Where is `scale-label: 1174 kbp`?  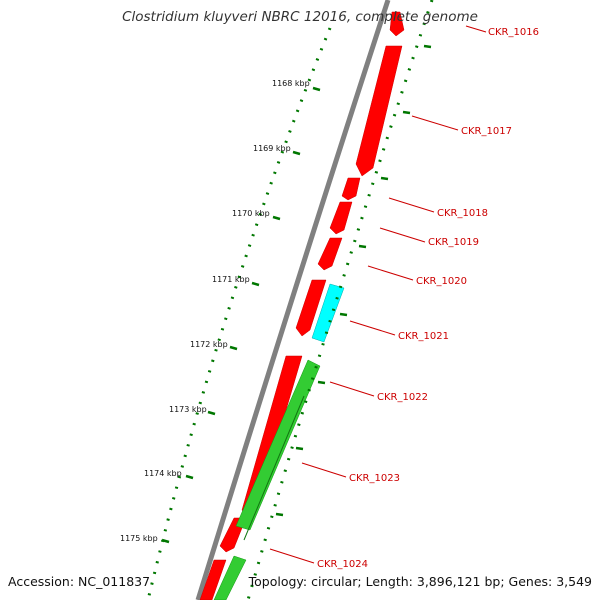 scale-label: 1174 kbp is located at coordinates (163, 473).